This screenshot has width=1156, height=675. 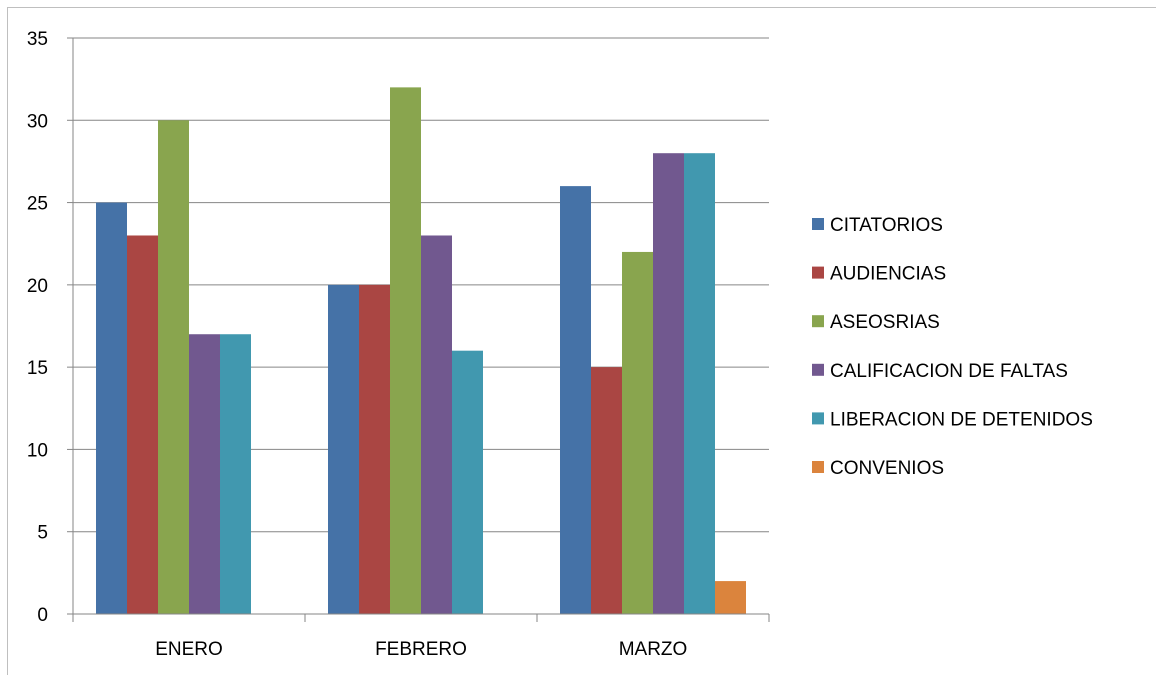 What do you see at coordinates (668, 383) in the screenshot?
I see `bar-calificacion-de-faltas-marzo` at bounding box center [668, 383].